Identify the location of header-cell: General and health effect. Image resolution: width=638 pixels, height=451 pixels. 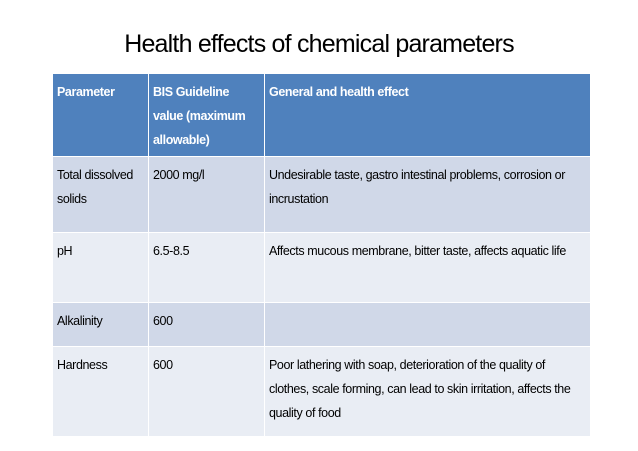
(427, 115).